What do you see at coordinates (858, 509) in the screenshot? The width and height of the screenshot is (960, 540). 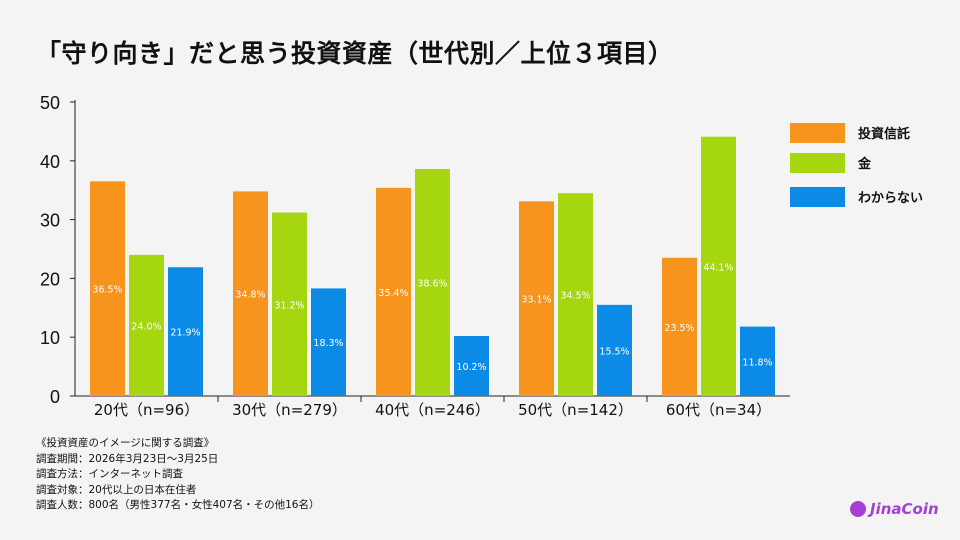 I see `logo-icon` at bounding box center [858, 509].